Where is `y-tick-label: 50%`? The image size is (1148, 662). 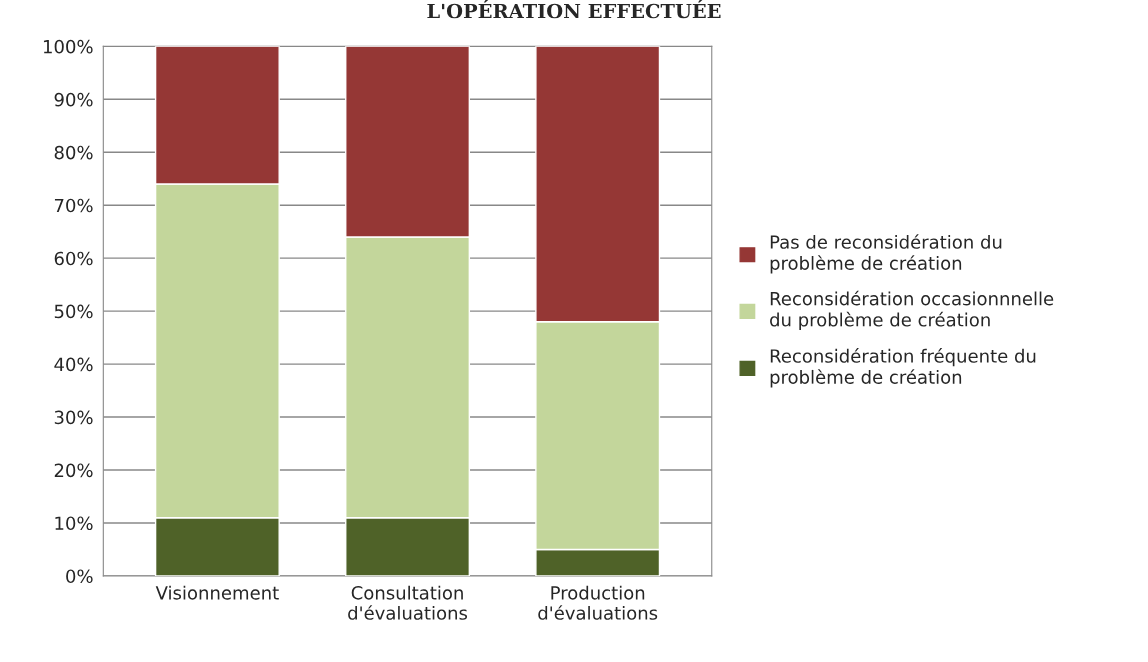
y-tick-label: 50% is located at coordinates (73, 311).